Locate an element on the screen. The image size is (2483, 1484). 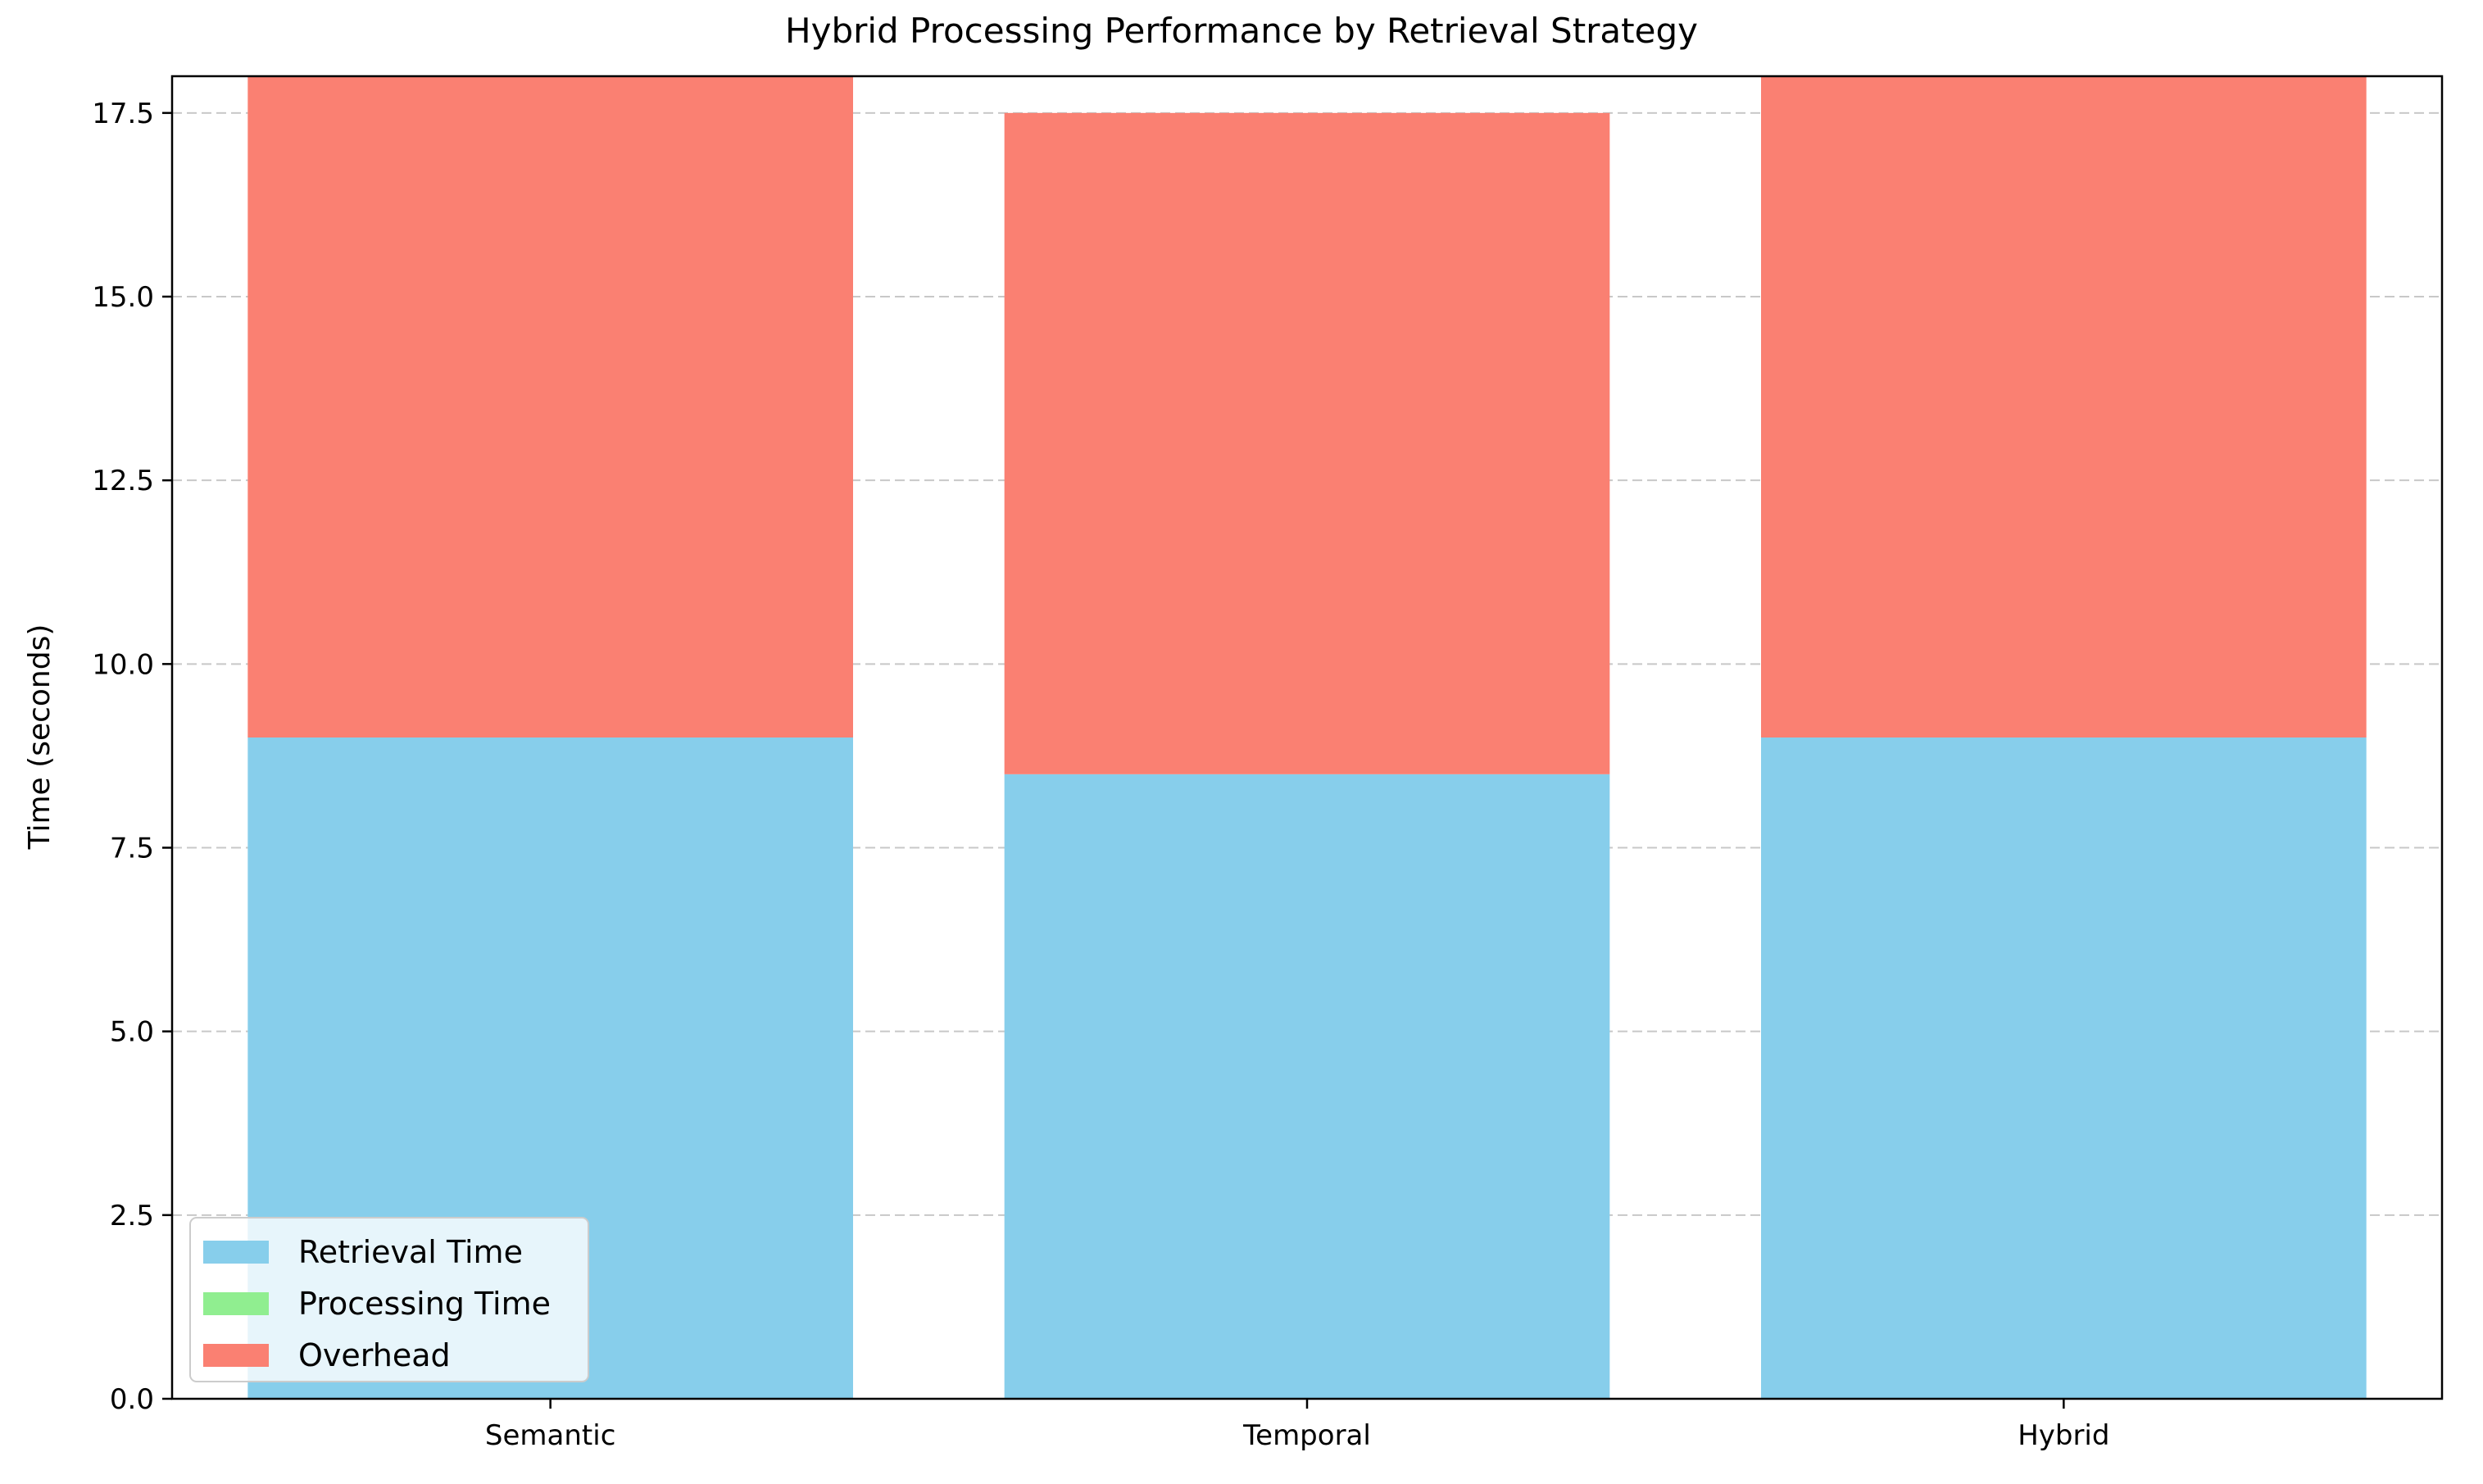
bar-segment-overhead-semantic is located at coordinates (550, 406).